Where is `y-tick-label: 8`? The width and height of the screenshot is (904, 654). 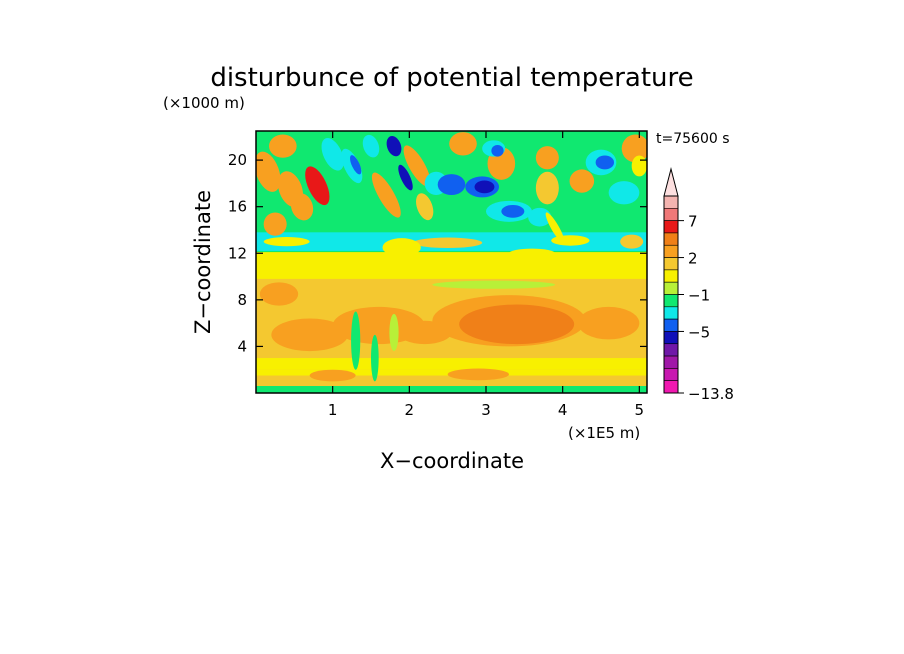 y-tick-label: 8 is located at coordinates (242, 300).